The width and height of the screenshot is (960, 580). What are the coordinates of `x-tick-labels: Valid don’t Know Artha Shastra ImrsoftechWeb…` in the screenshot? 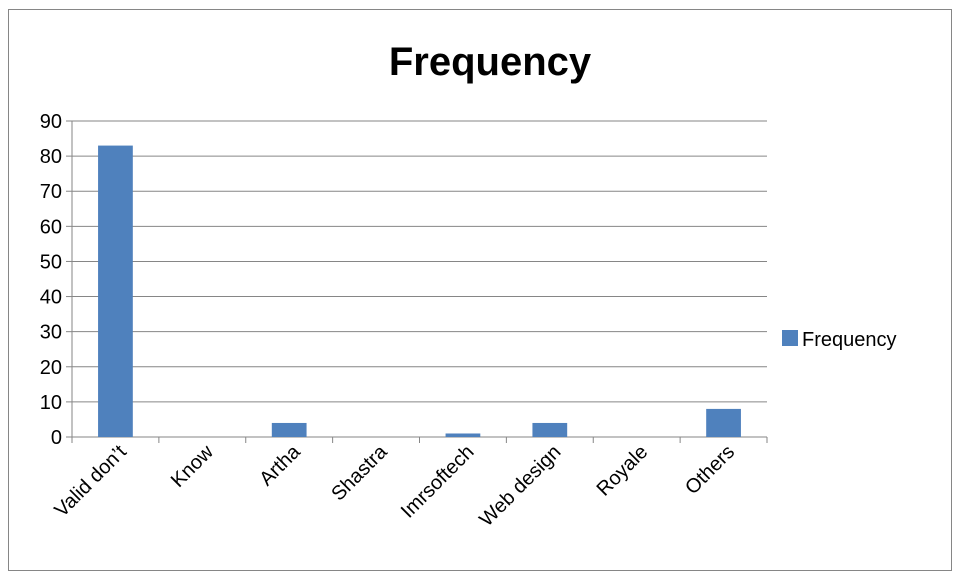 It's located at (394, 485).